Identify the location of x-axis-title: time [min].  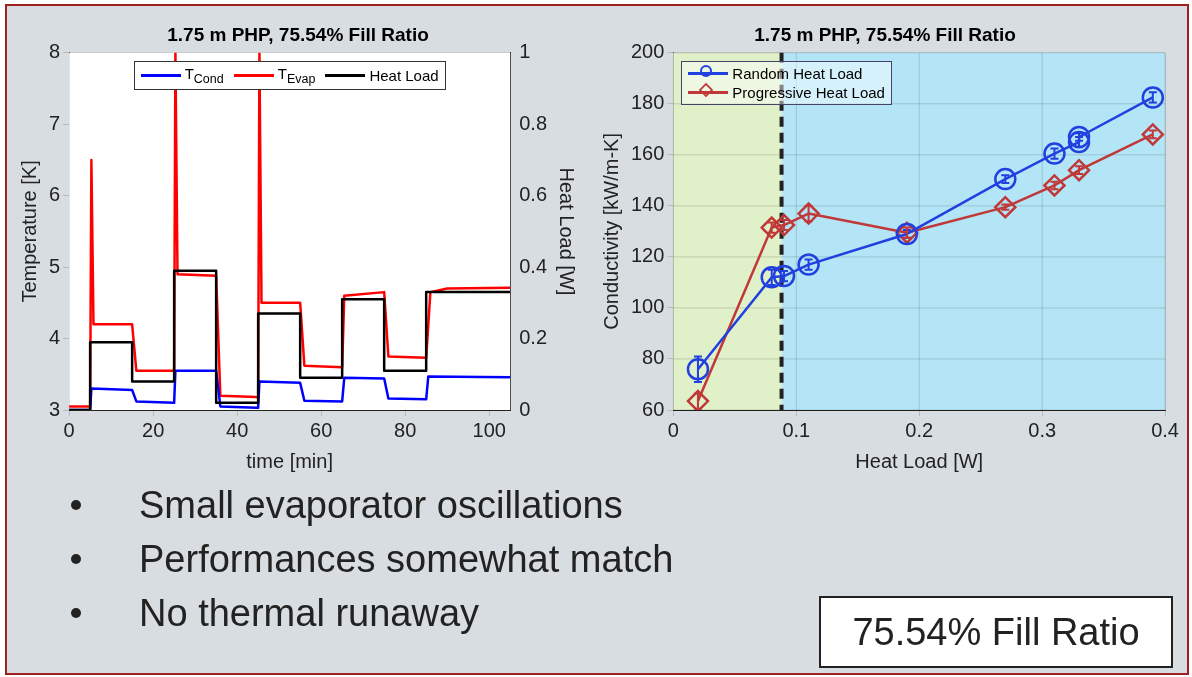
(289, 460).